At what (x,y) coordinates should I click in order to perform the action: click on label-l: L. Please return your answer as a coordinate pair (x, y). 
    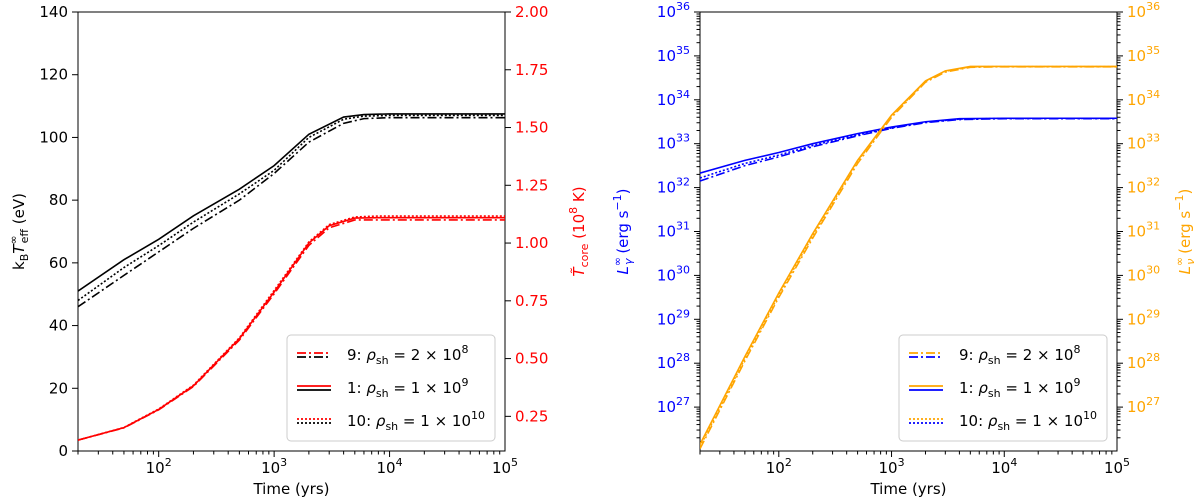
    Looking at the image, I should click on (623, 270).